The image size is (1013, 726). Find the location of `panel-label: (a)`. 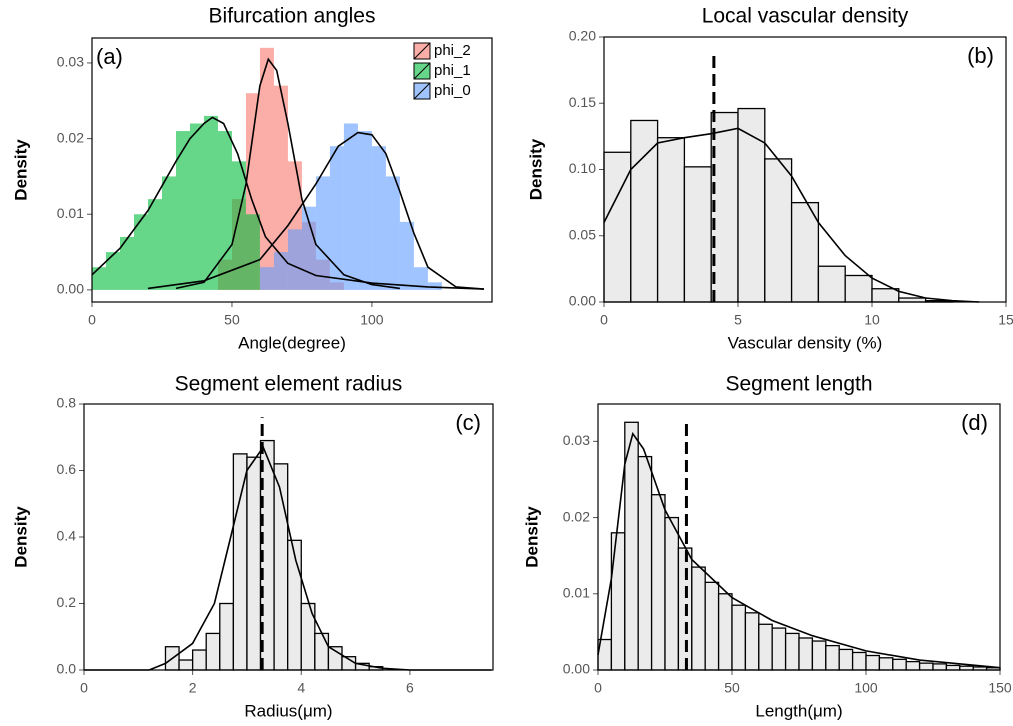

panel-label: (a) is located at coordinates (109, 56).